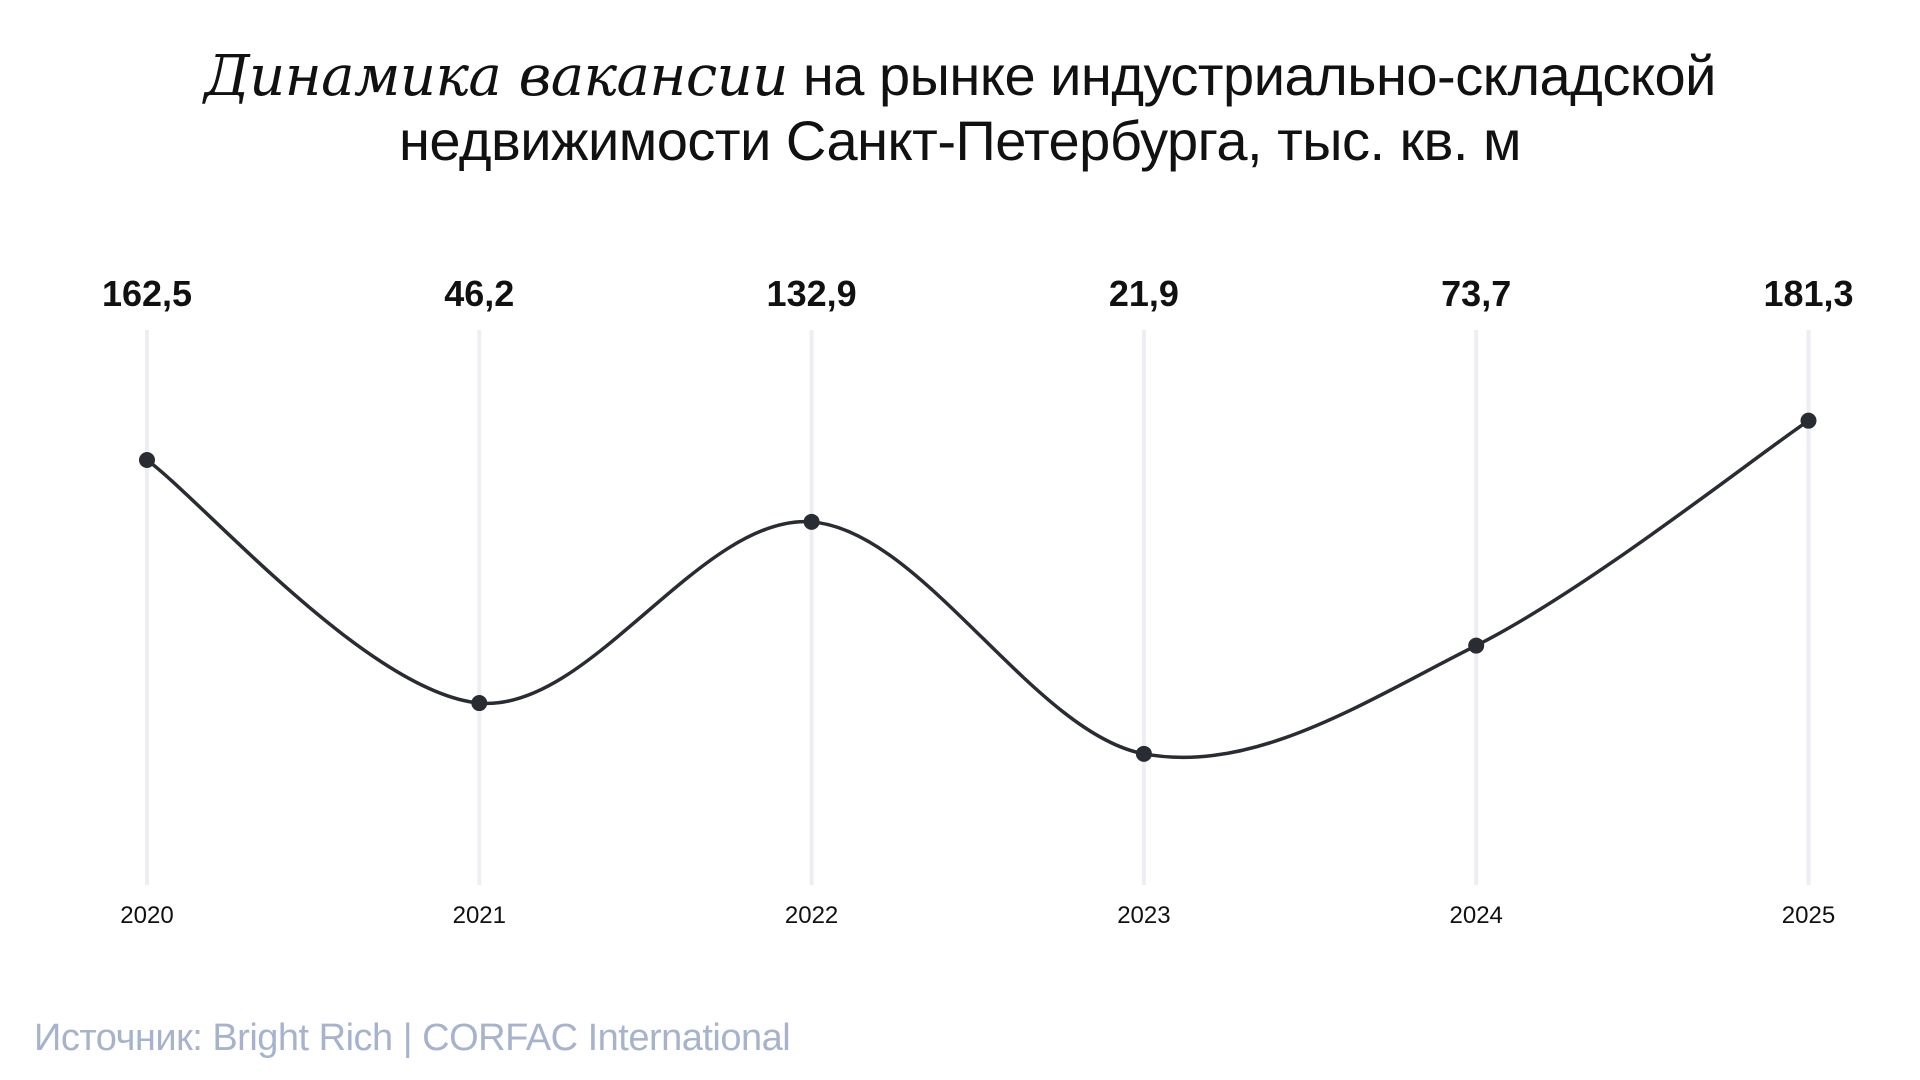  I want to click on value-label-2025: 181,3, so click(1808, 293).